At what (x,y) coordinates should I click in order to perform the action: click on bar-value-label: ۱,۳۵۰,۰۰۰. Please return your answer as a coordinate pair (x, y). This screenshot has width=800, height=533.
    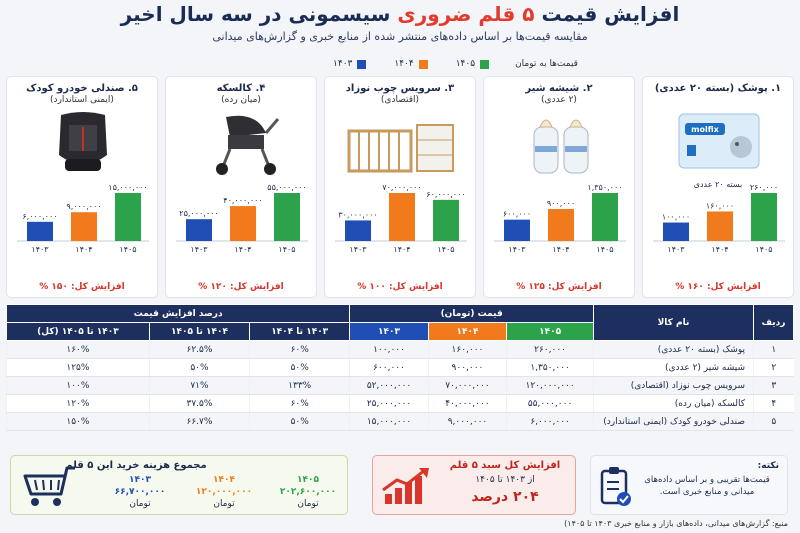
    Looking at the image, I should click on (604, 187).